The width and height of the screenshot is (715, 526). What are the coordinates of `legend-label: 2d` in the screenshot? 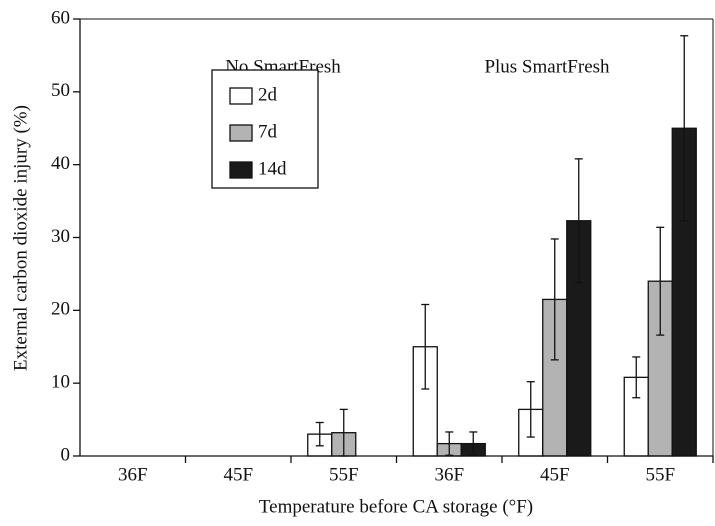 It's located at (268, 94).